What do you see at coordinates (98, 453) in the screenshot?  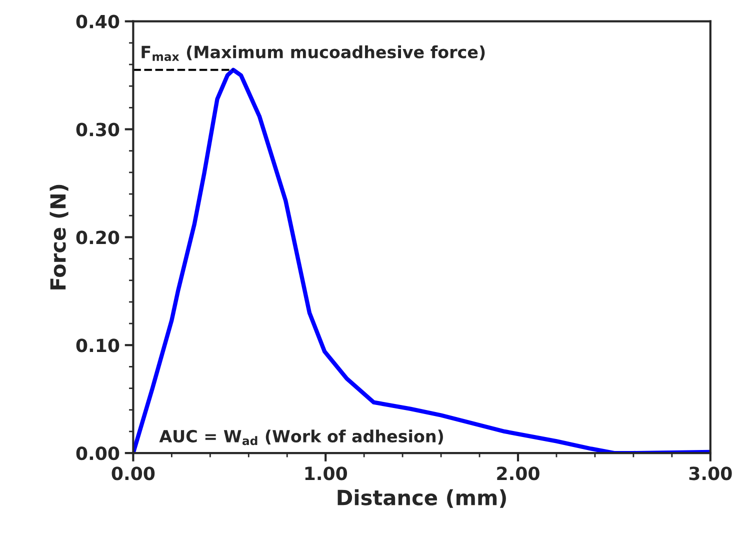 I see `y-tick-label: 0.00` at bounding box center [98, 453].